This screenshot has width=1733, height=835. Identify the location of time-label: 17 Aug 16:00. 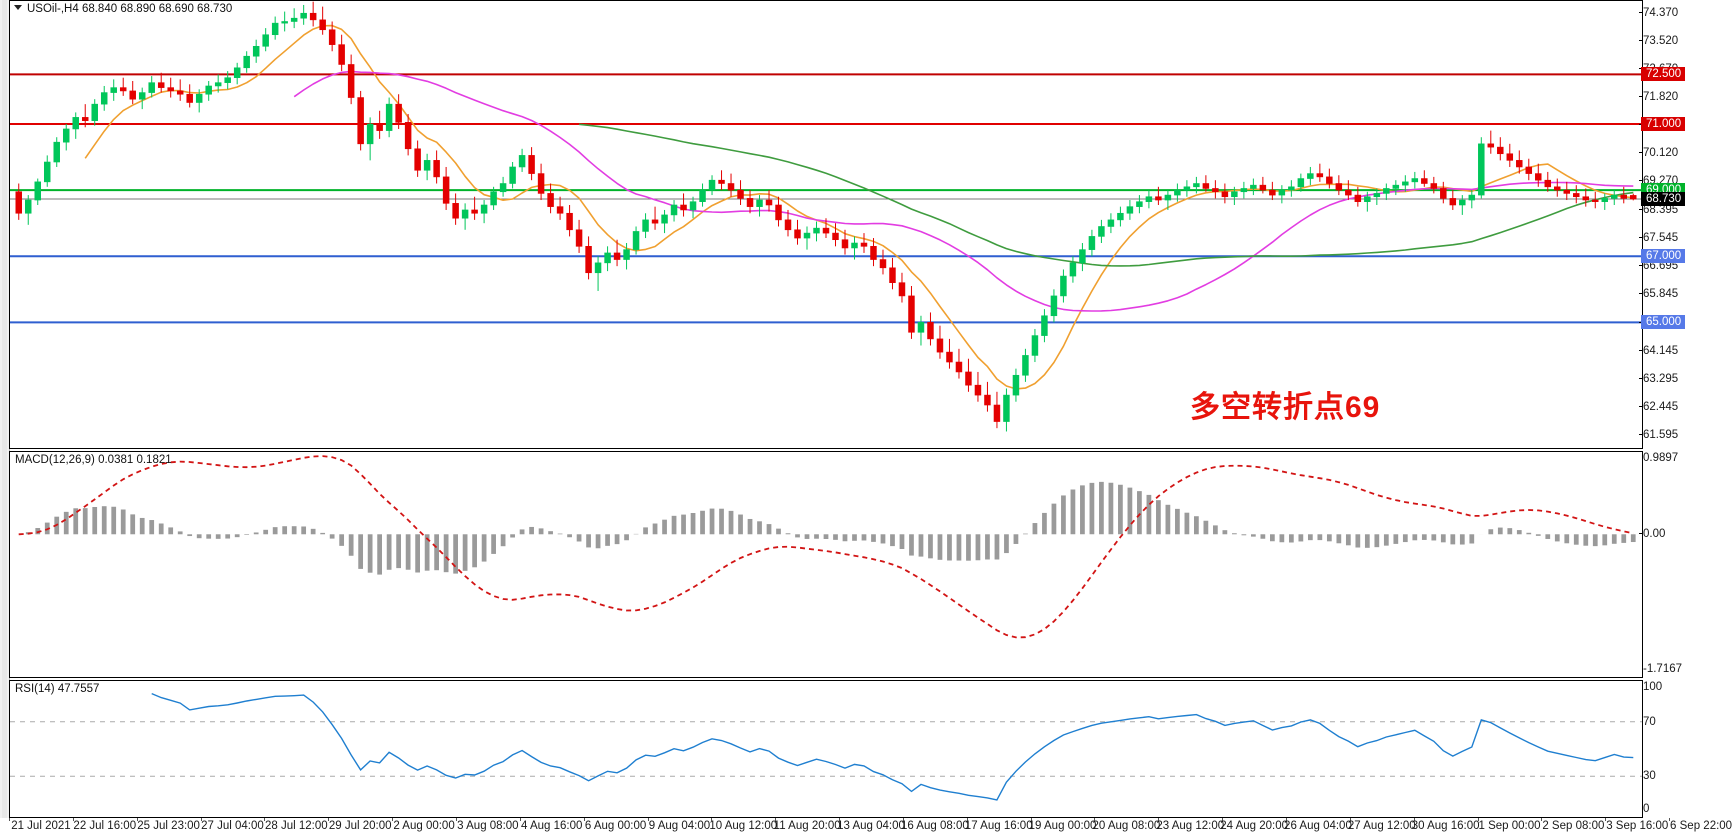
(998, 826).